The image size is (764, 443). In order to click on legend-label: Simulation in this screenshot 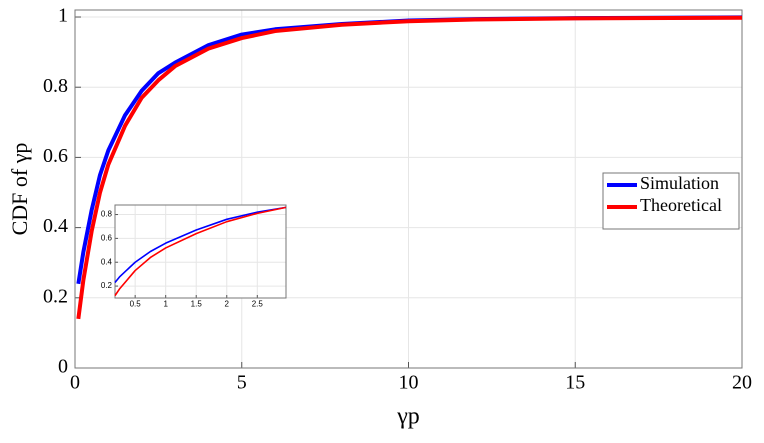, I will do `click(679, 183)`.